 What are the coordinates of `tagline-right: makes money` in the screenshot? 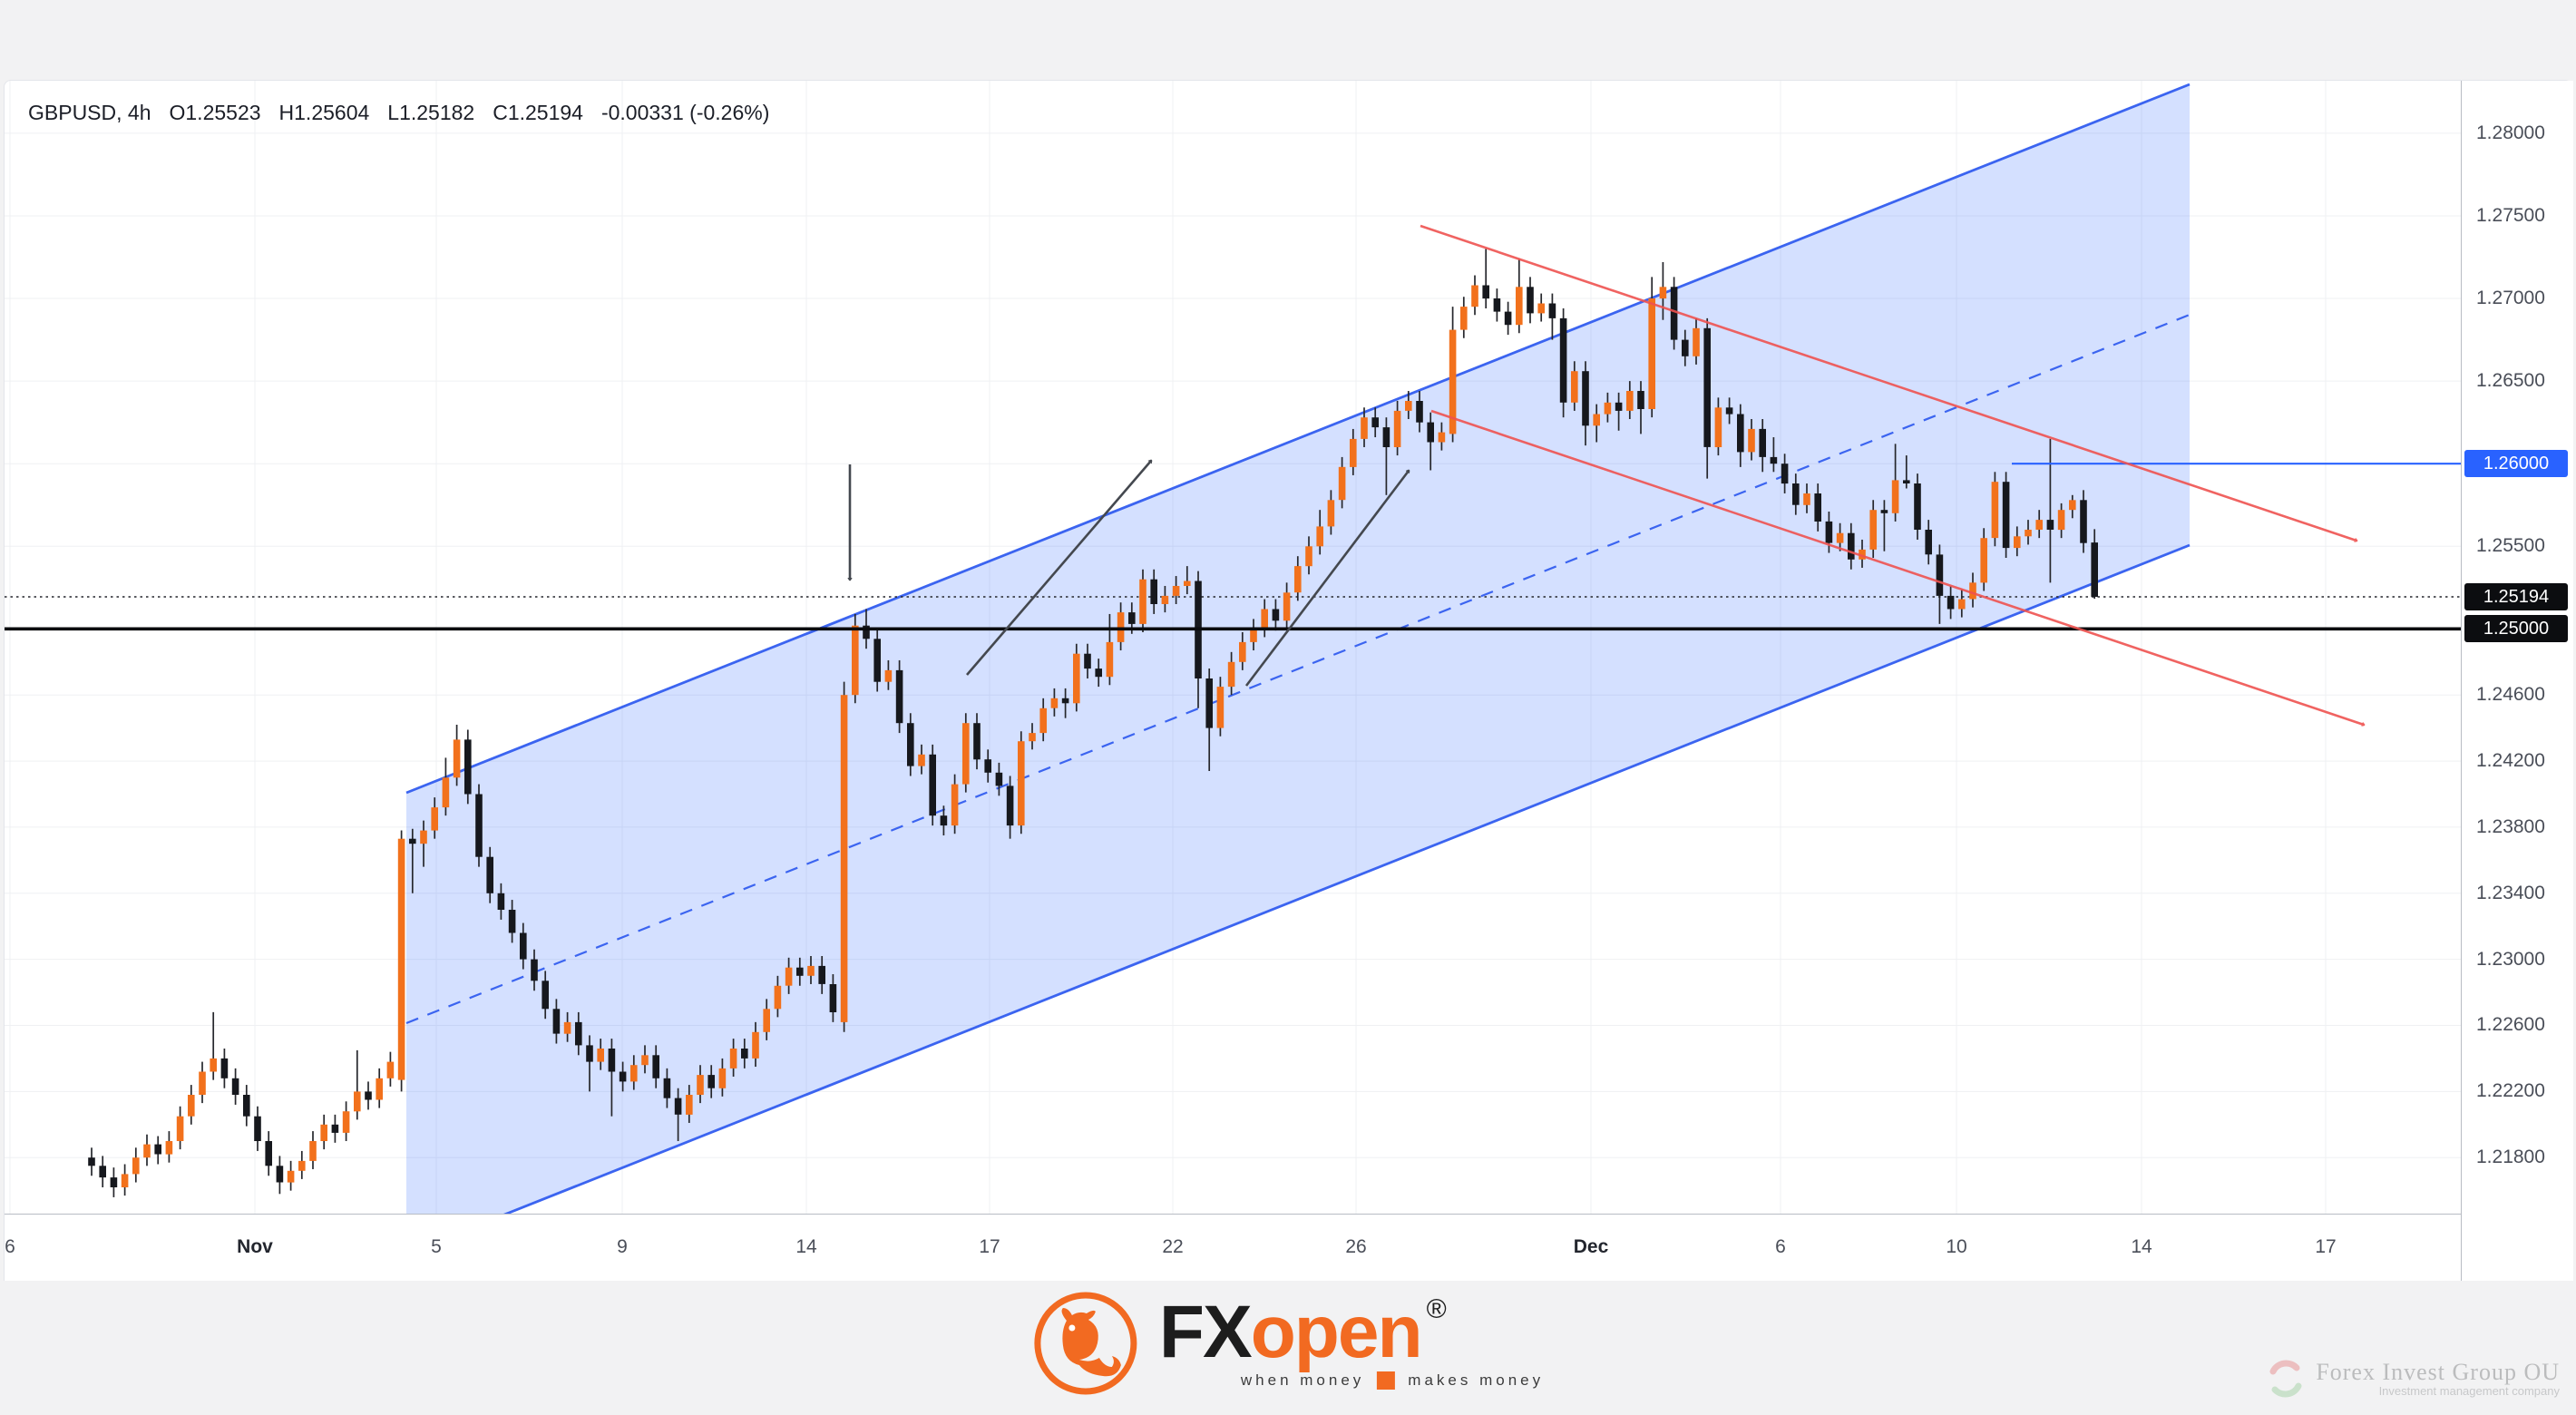 It's located at (1476, 1380).